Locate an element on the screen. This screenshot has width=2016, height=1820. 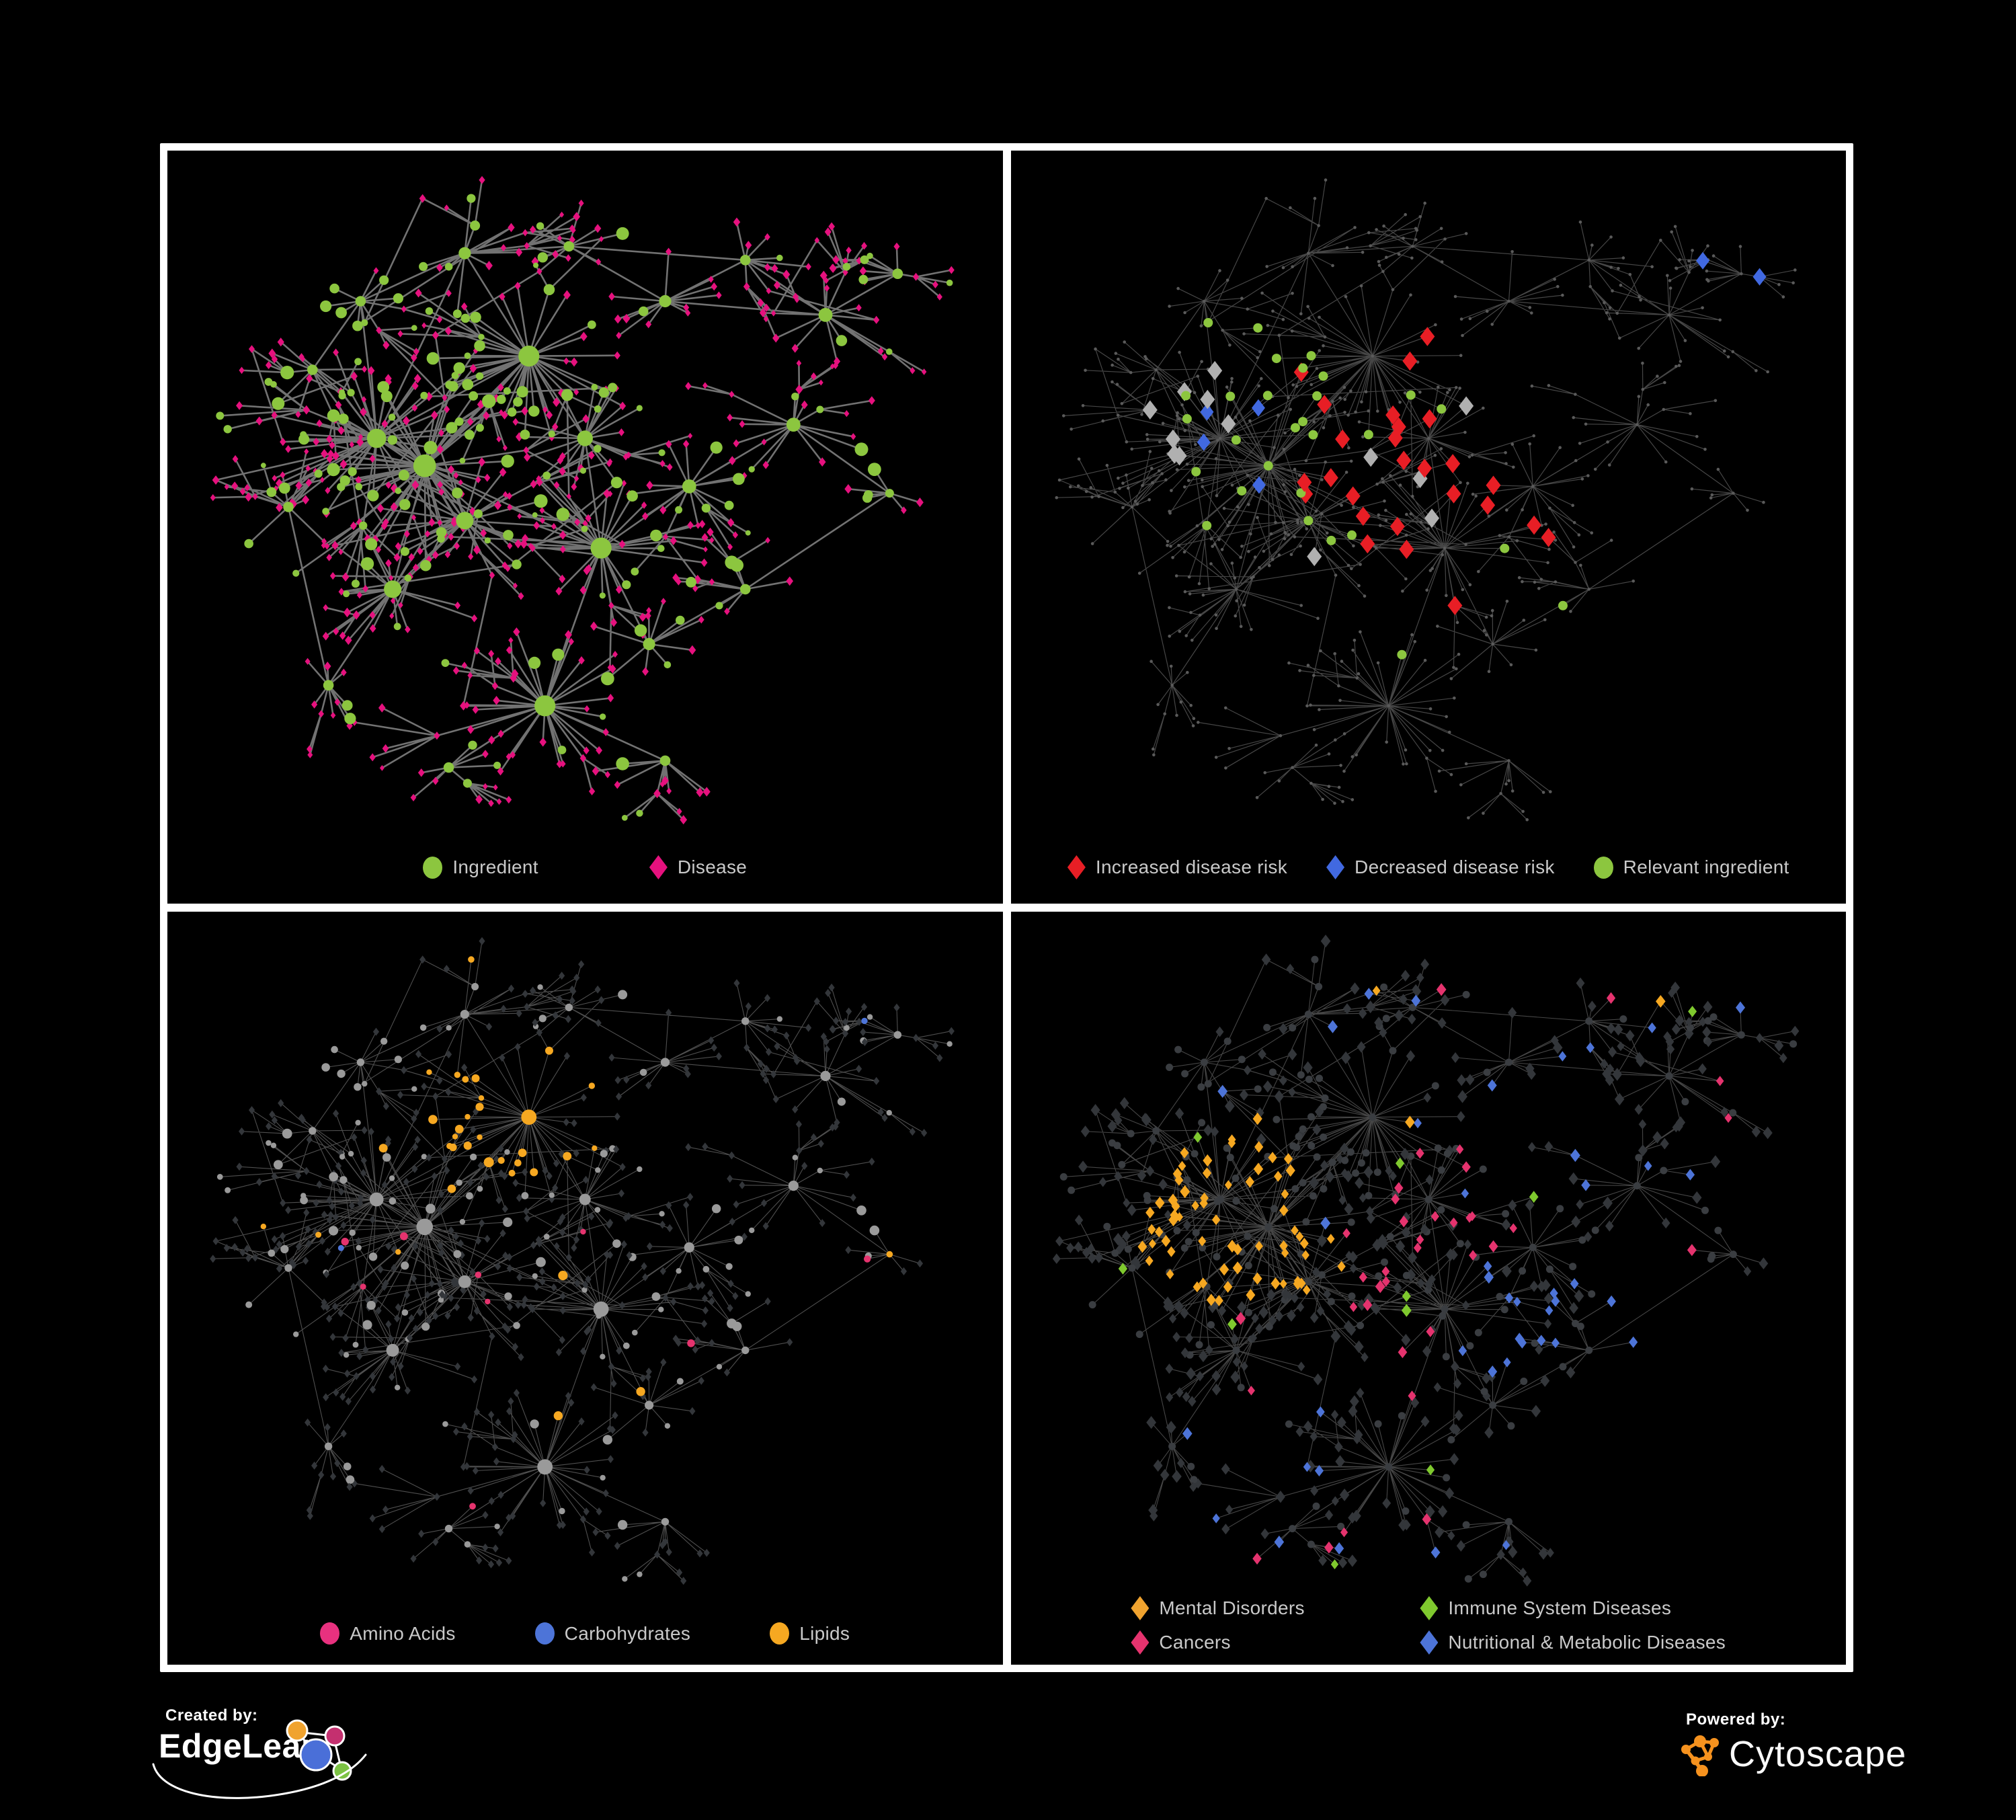
legend-nutrient-classes: Amino Acids Carbohydrates Lipids is located at coordinates (585, 1633).